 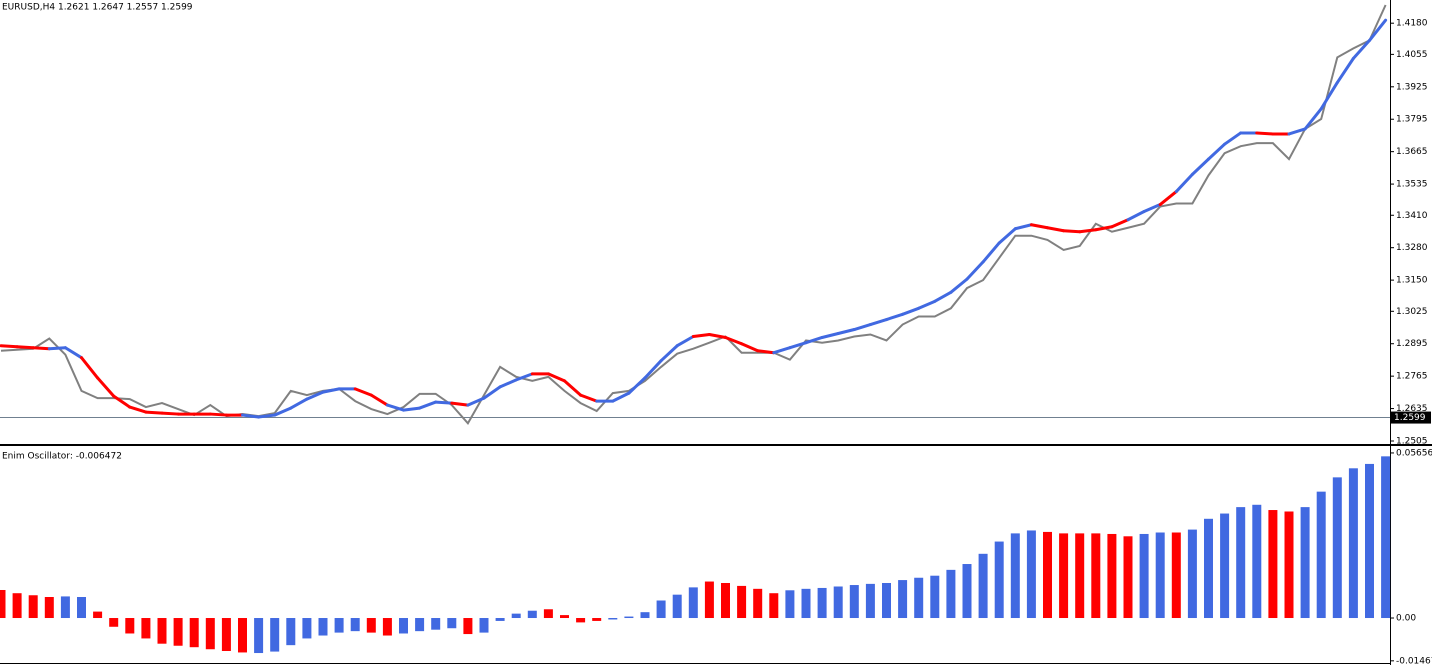 I want to click on y-tick-label: 1.2765, so click(x=1412, y=377).